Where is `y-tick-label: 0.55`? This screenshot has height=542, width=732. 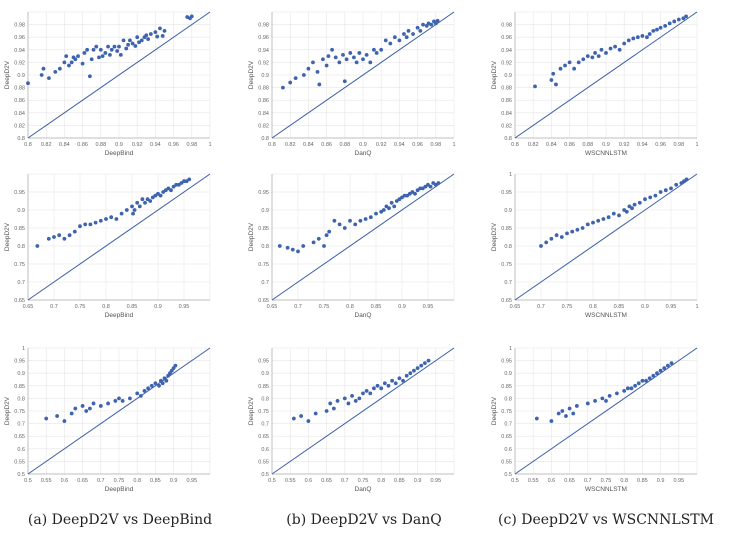
y-tick-label: 0.55 is located at coordinates (19, 462).